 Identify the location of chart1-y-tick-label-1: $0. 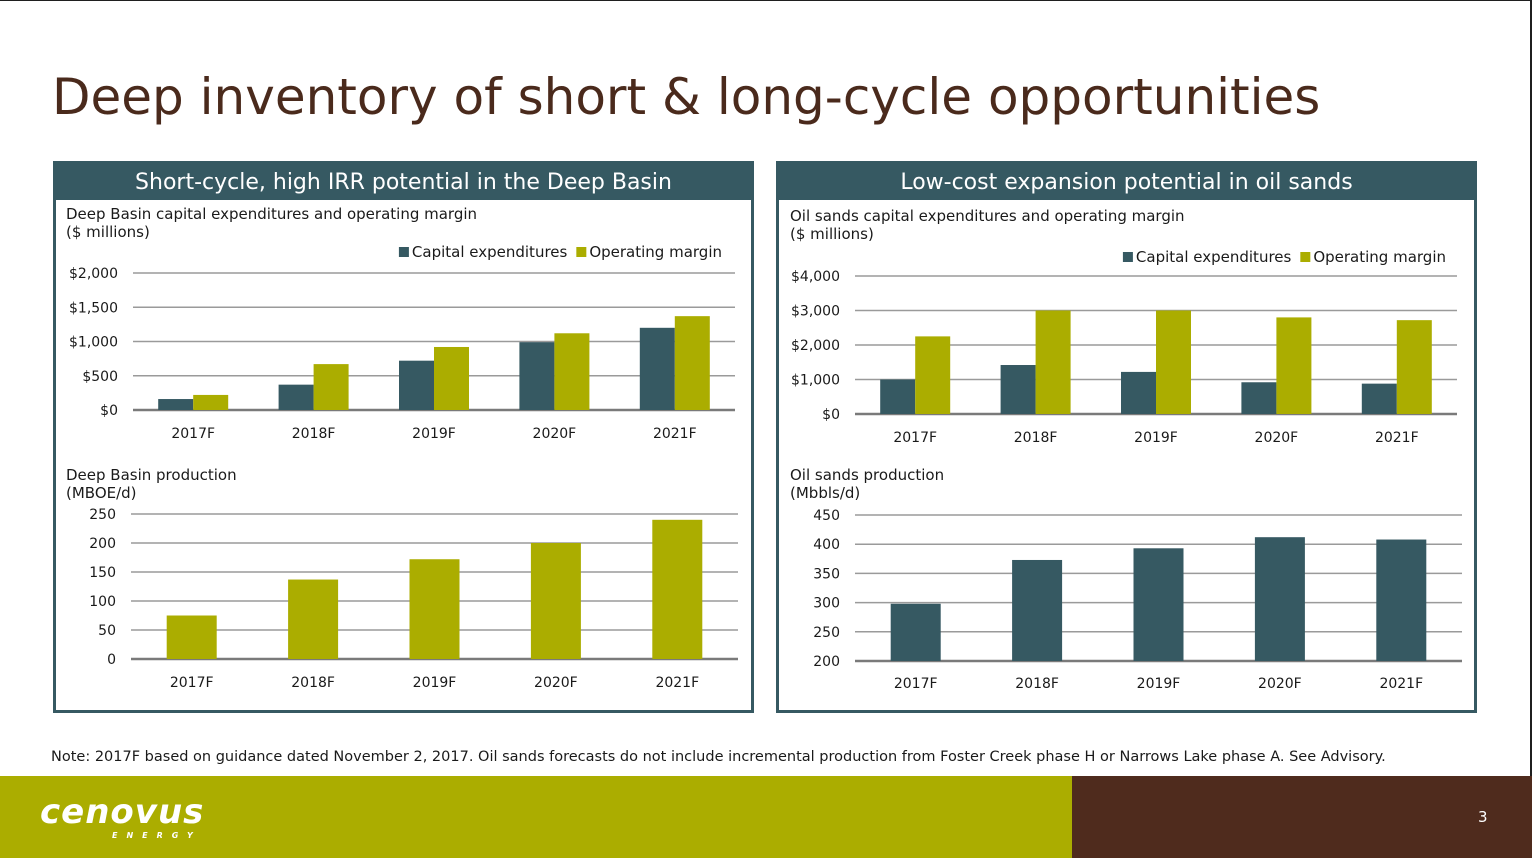
(109, 411).